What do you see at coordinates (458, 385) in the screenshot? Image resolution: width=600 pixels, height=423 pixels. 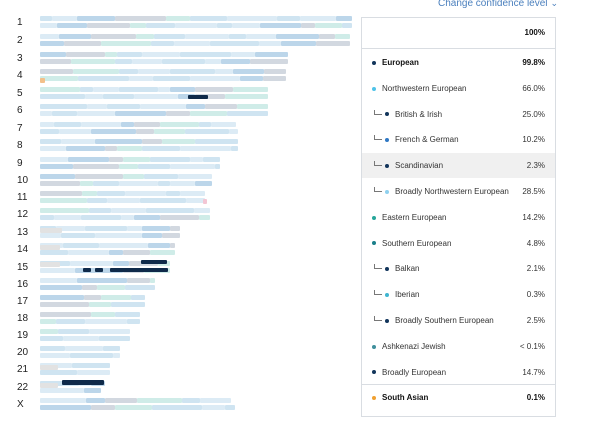 I see `divider` at bounding box center [458, 385].